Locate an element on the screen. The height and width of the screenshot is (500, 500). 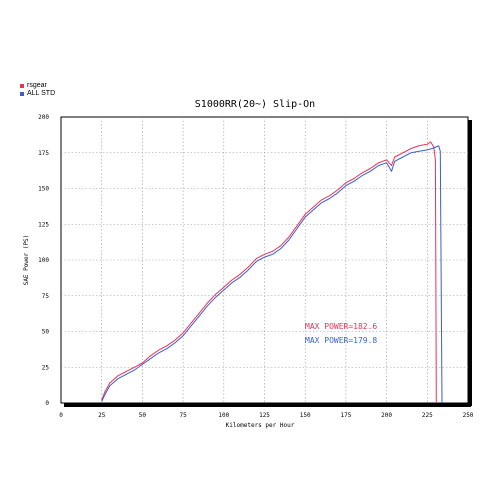
x-tick-label: 225 is located at coordinates (427, 415).